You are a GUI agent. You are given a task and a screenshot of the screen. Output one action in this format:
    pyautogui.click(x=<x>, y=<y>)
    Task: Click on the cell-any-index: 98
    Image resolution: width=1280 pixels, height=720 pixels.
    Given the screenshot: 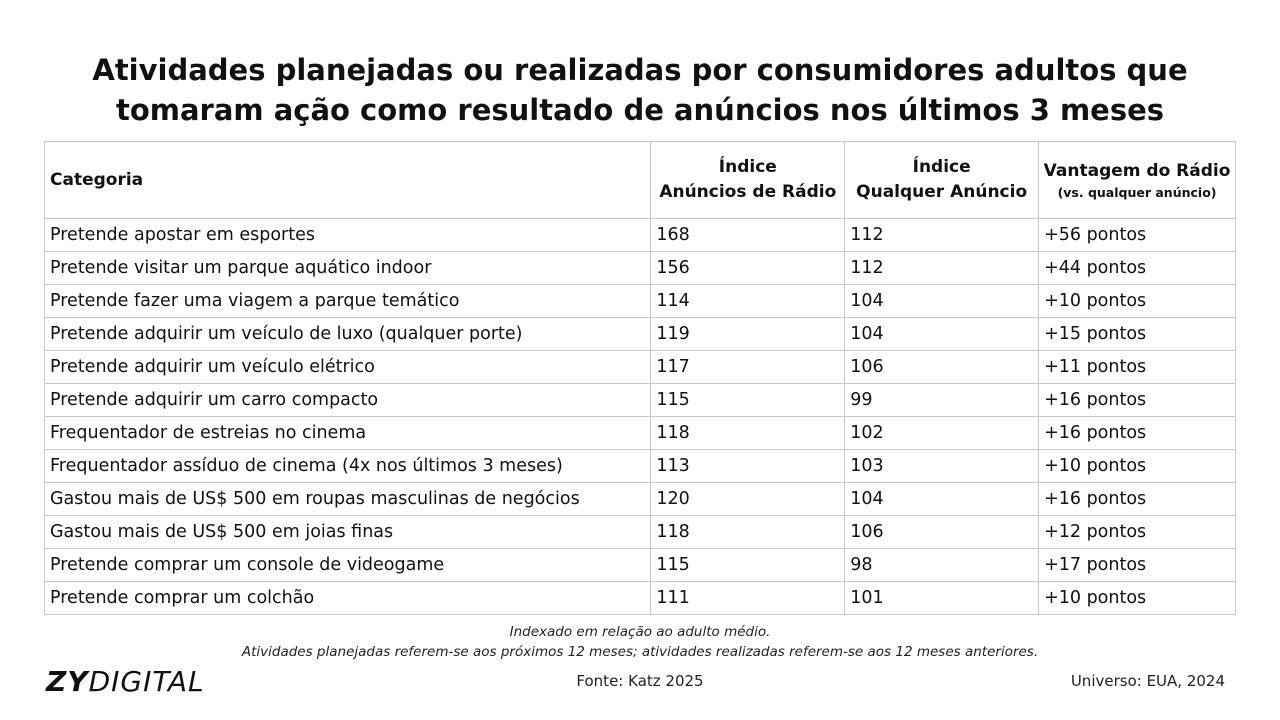 What is the action you would take?
    pyautogui.click(x=942, y=565)
    